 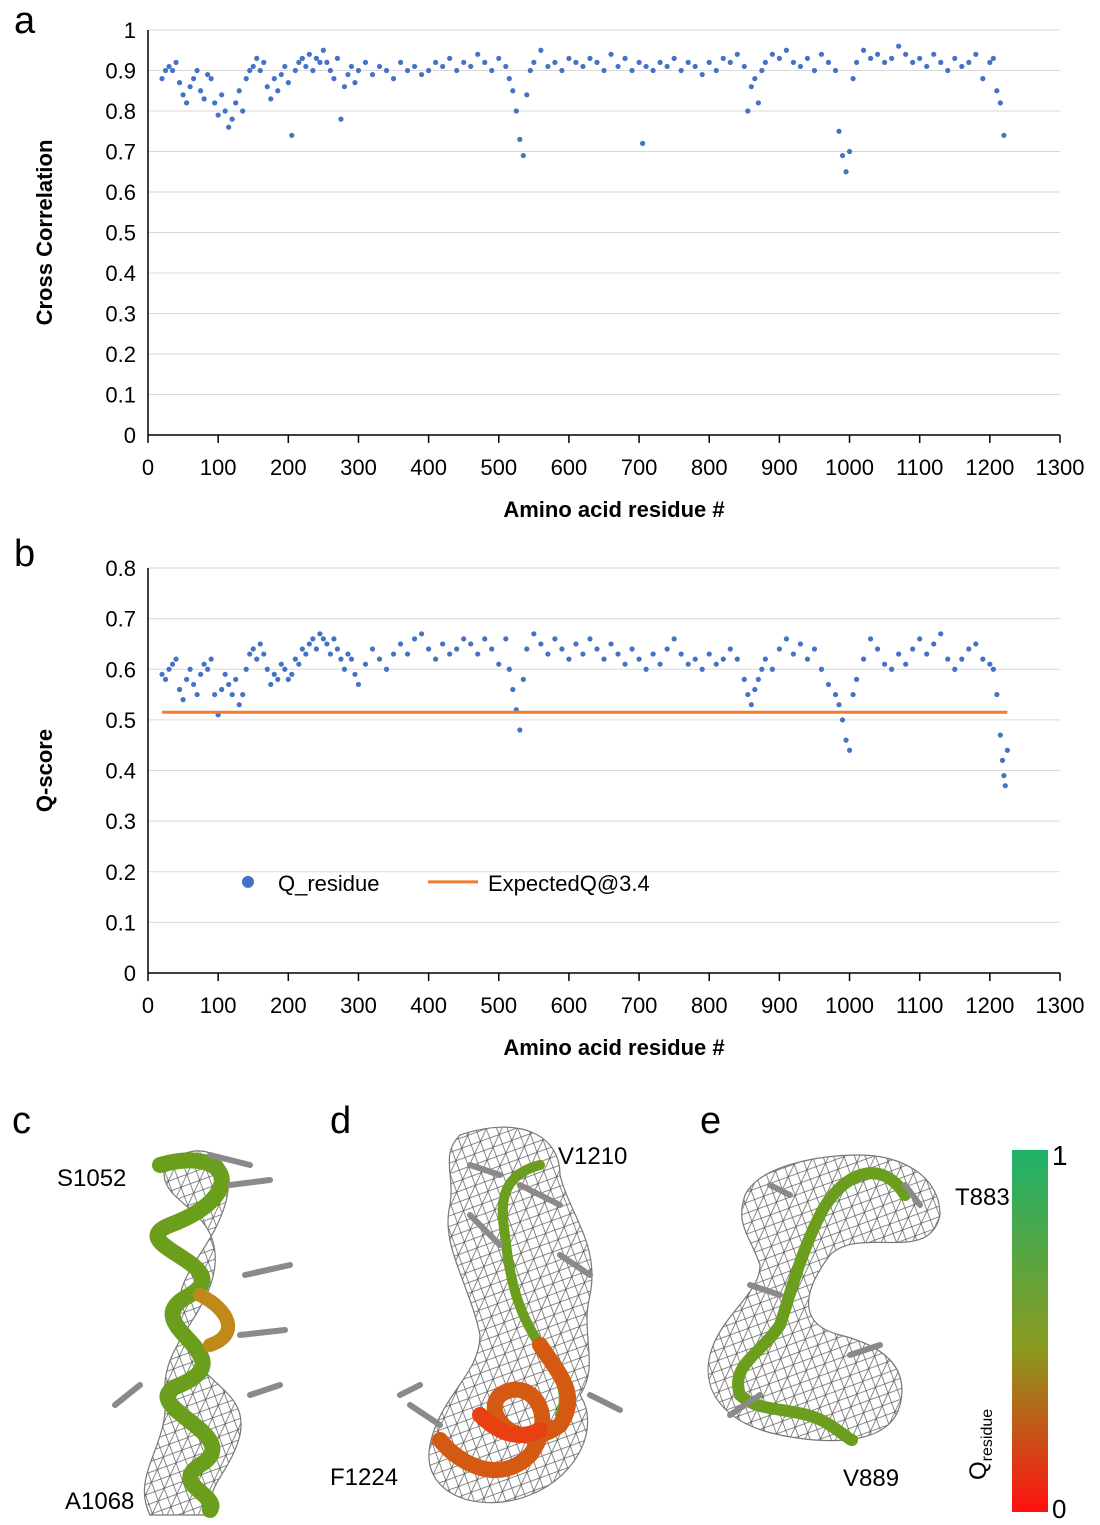 I want to click on legend-label-expected-q: ExpectedQ@3.4, so click(x=569, y=883).